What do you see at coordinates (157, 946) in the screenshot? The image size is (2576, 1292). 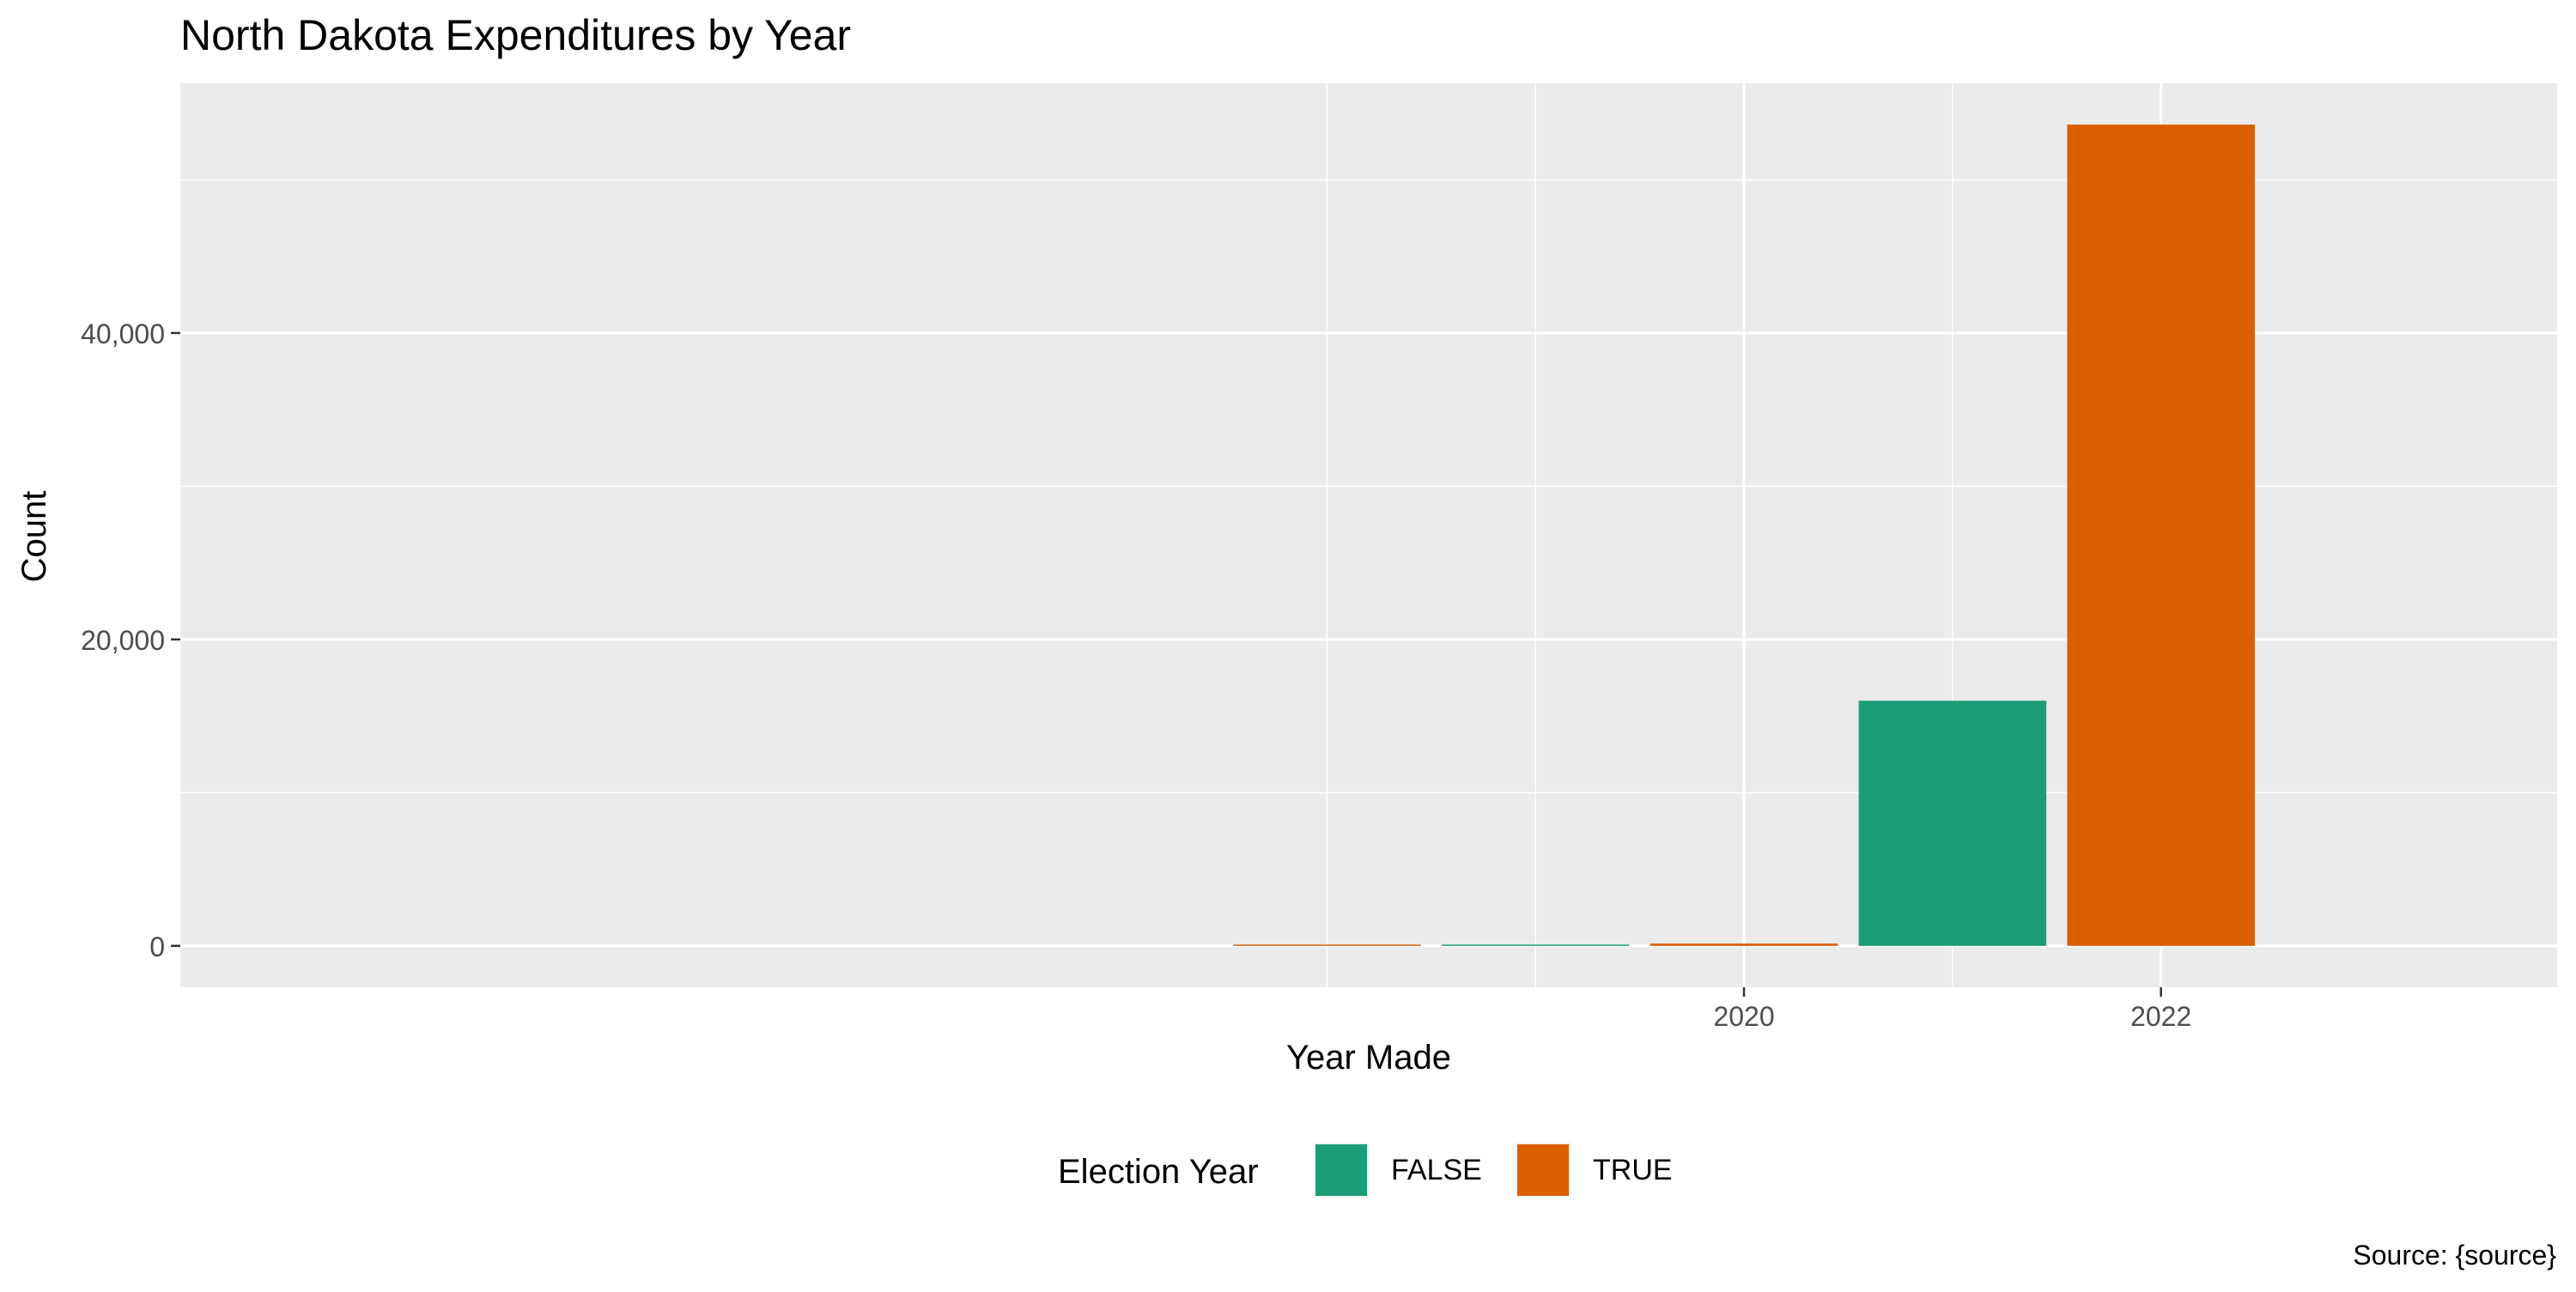 I see `y-tick-label: 0` at bounding box center [157, 946].